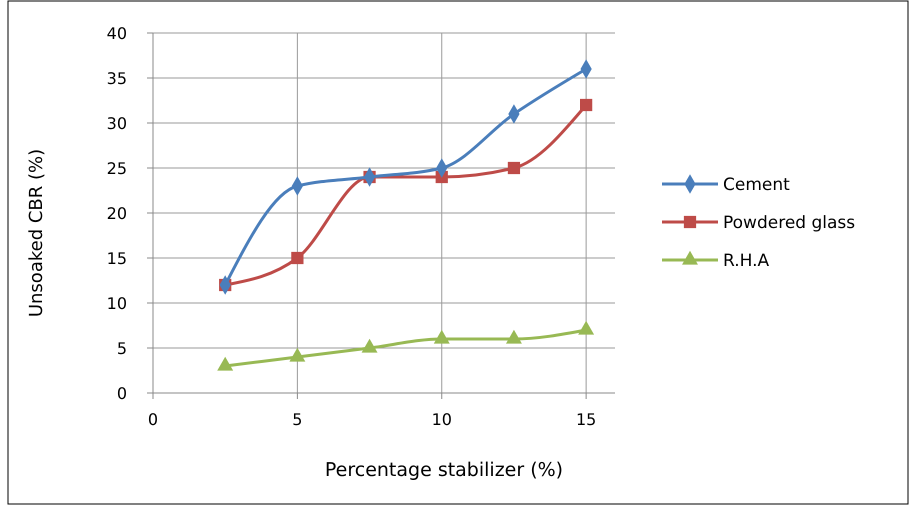 This screenshot has height=505, width=909. What do you see at coordinates (116, 213) in the screenshot?
I see `y-tick-label: 20` at bounding box center [116, 213].